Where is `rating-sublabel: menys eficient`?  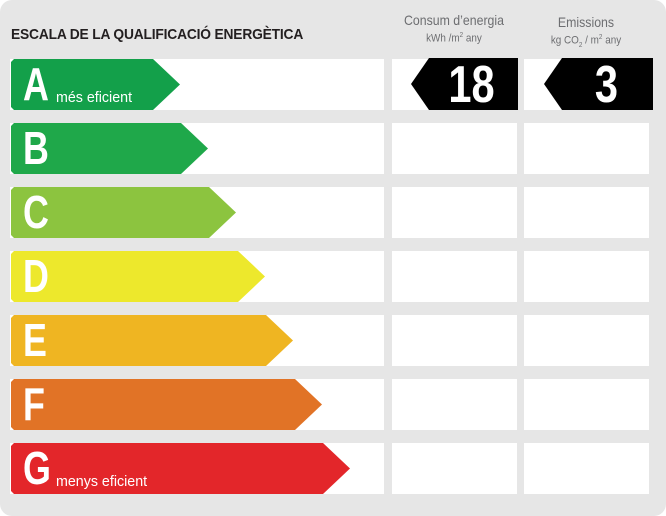 rating-sublabel: menys eficient is located at coordinates (102, 481).